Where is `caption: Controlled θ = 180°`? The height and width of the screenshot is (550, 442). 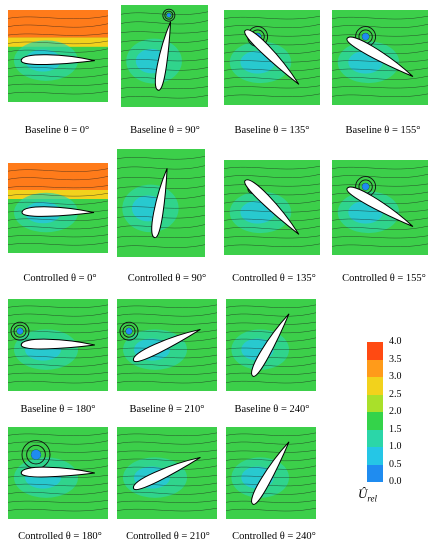
caption: Controlled θ = 180° is located at coordinates (60, 536).